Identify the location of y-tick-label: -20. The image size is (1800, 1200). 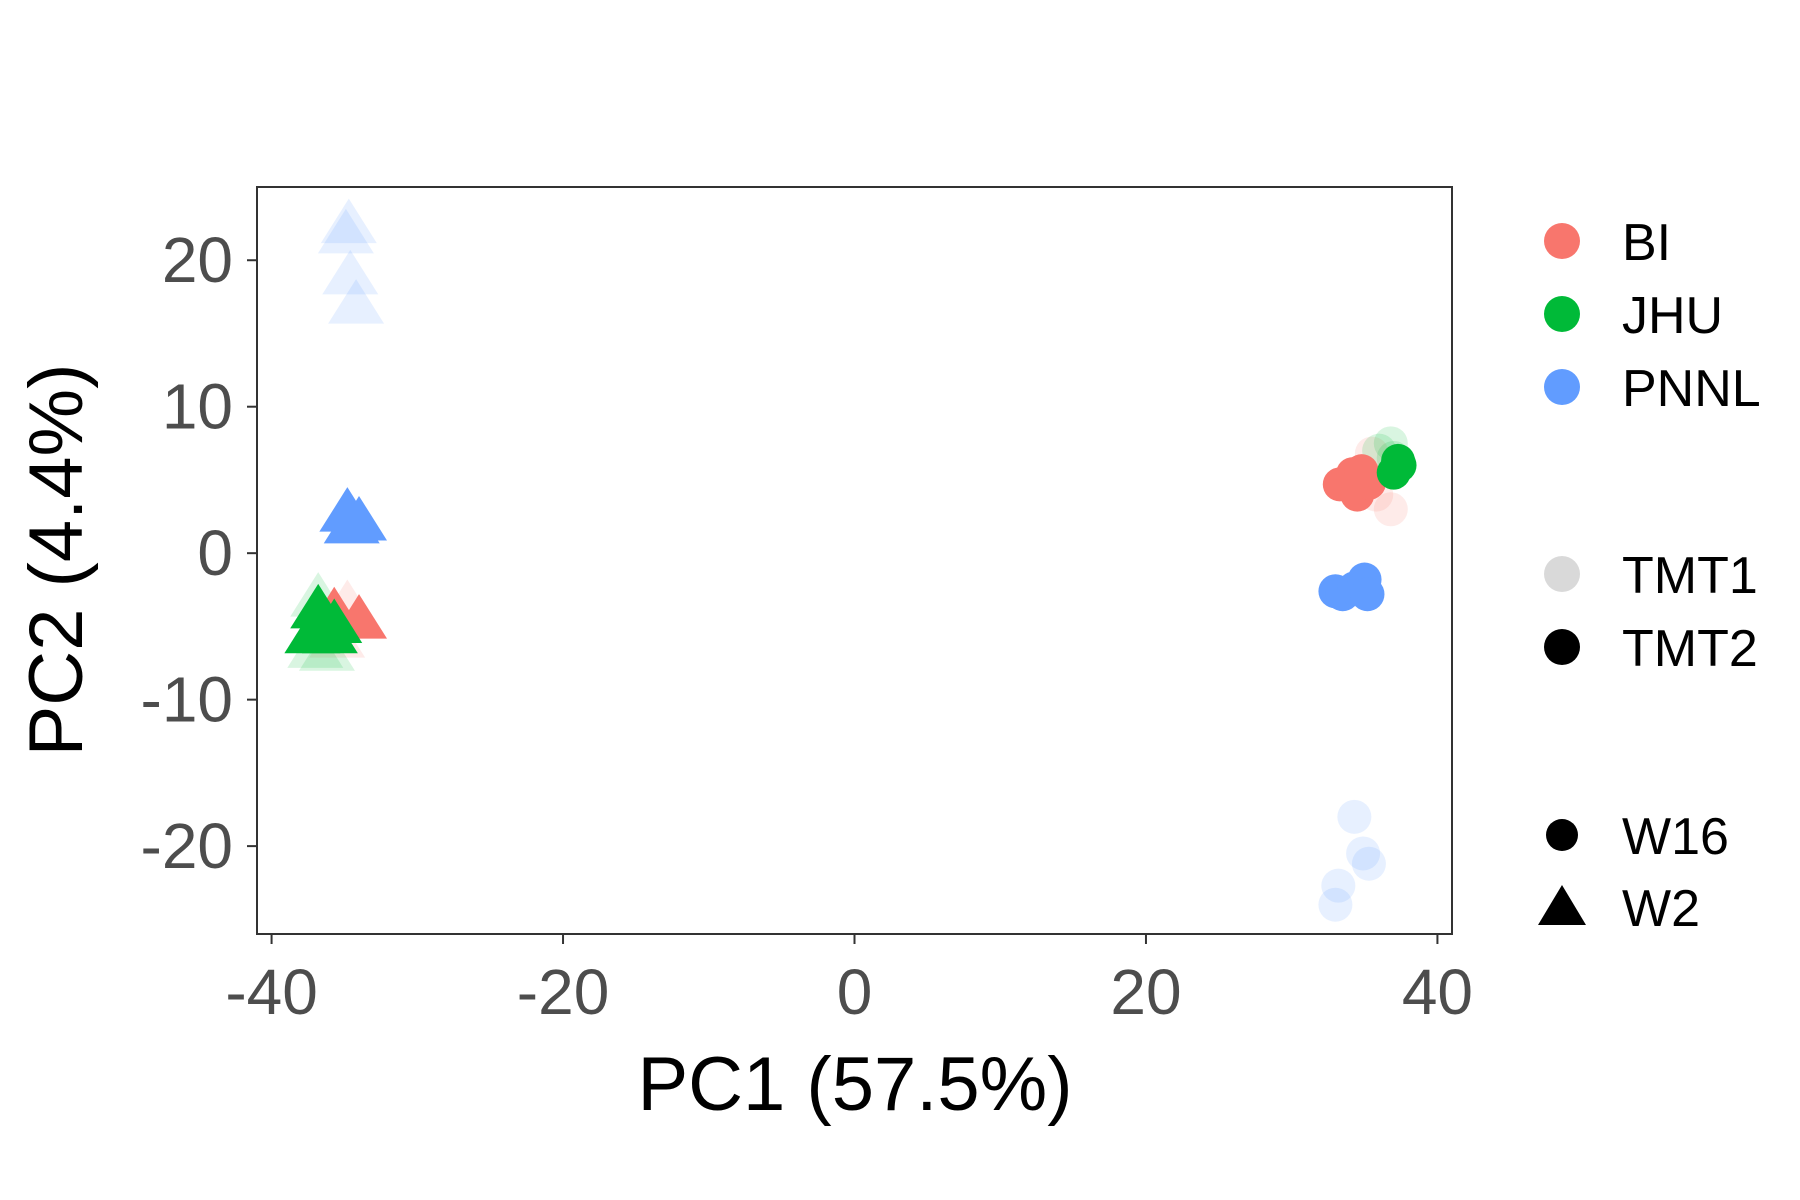
(187, 846).